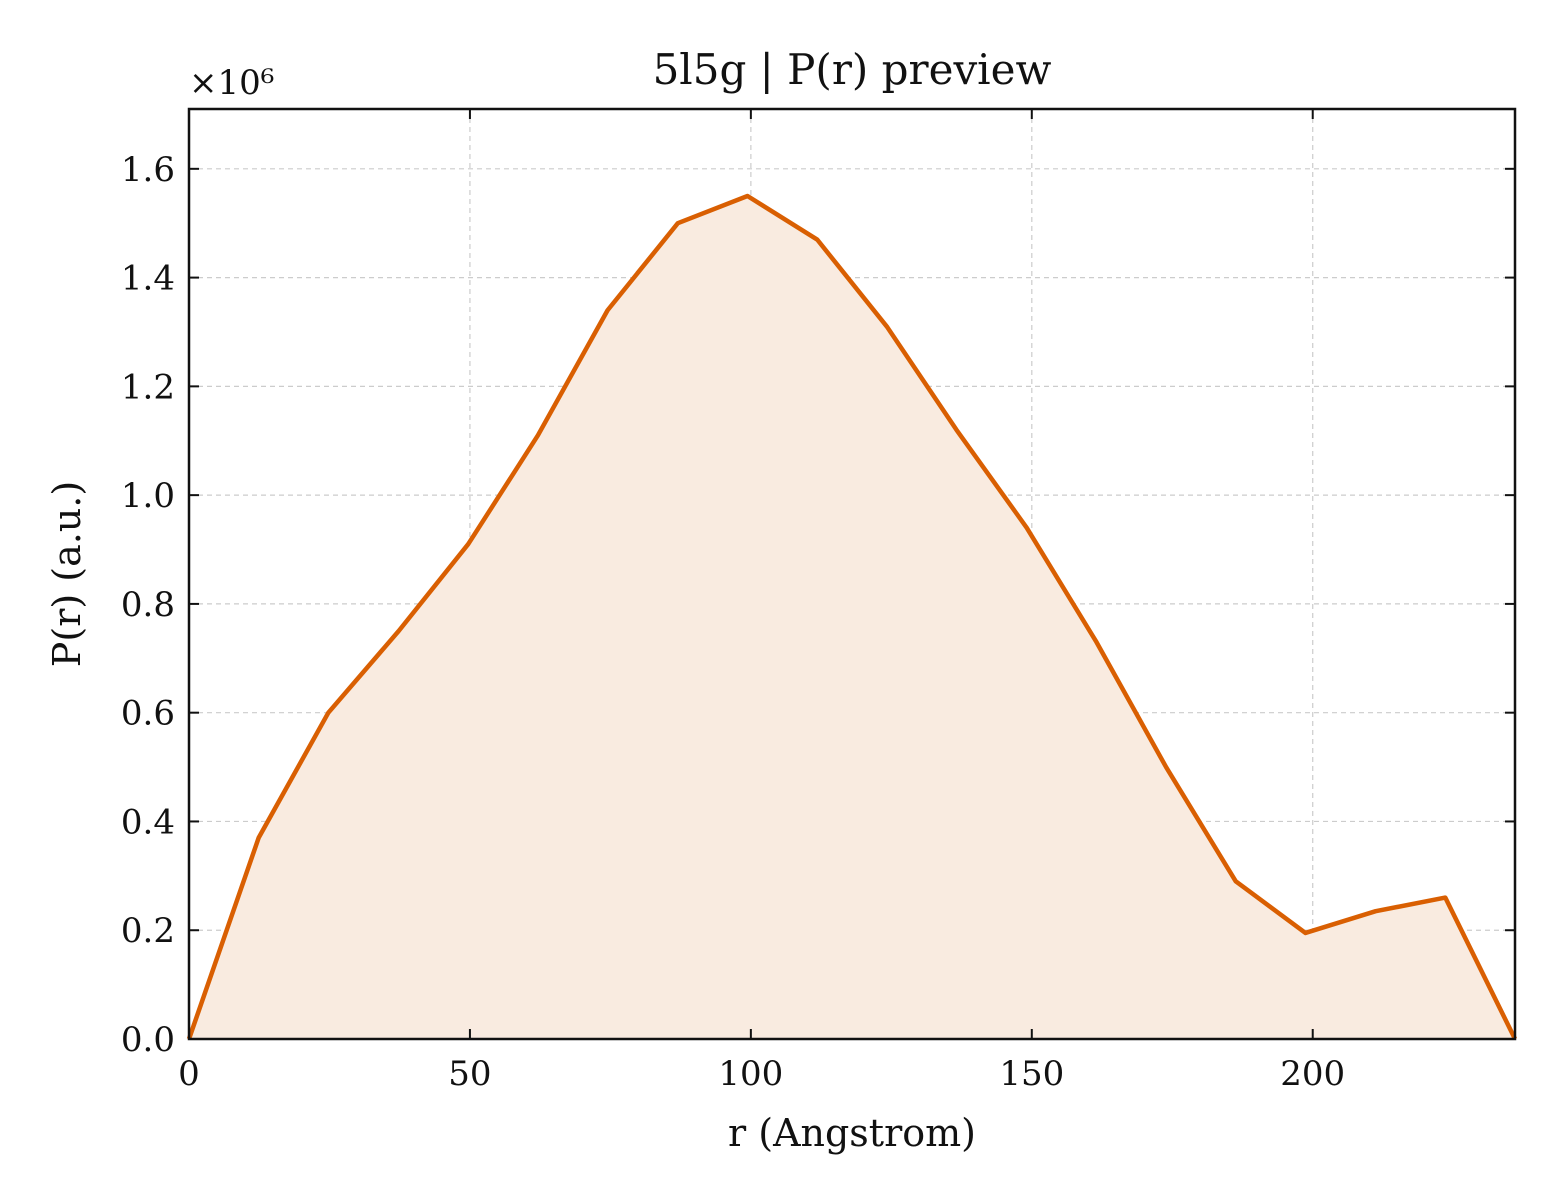 The width and height of the screenshot is (1560, 1200). What do you see at coordinates (148, 822) in the screenshot?
I see `y-tick-label: 0.4` at bounding box center [148, 822].